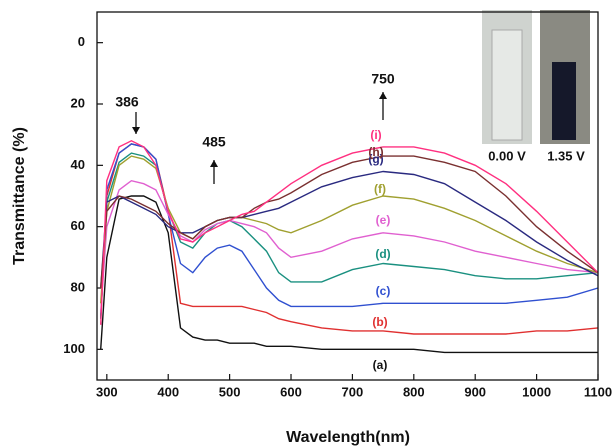  I want to click on x-tick-label: 1100, so click(598, 391).